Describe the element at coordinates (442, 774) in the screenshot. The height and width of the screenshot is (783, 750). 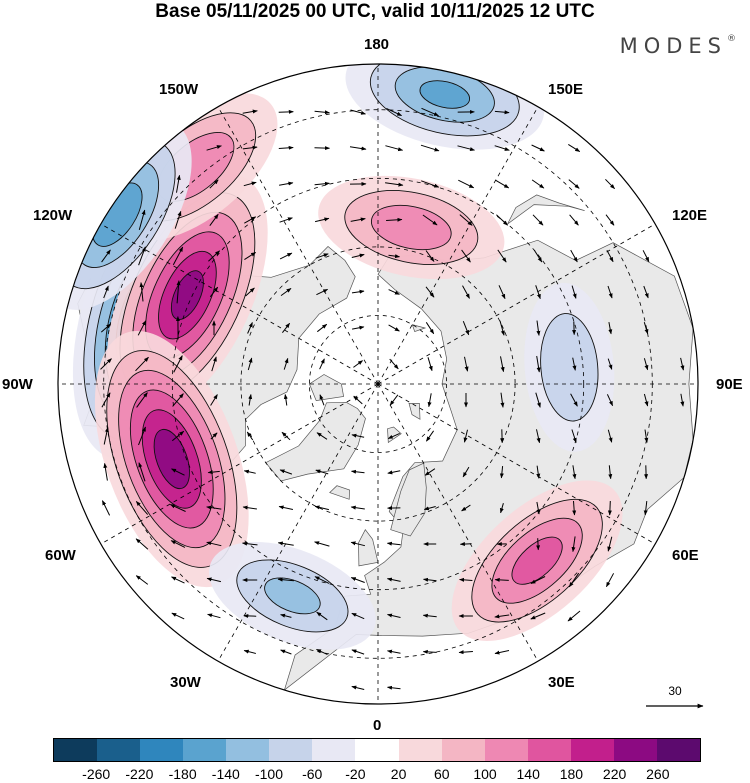
I see `colorbar-tick-label: 60` at that location.